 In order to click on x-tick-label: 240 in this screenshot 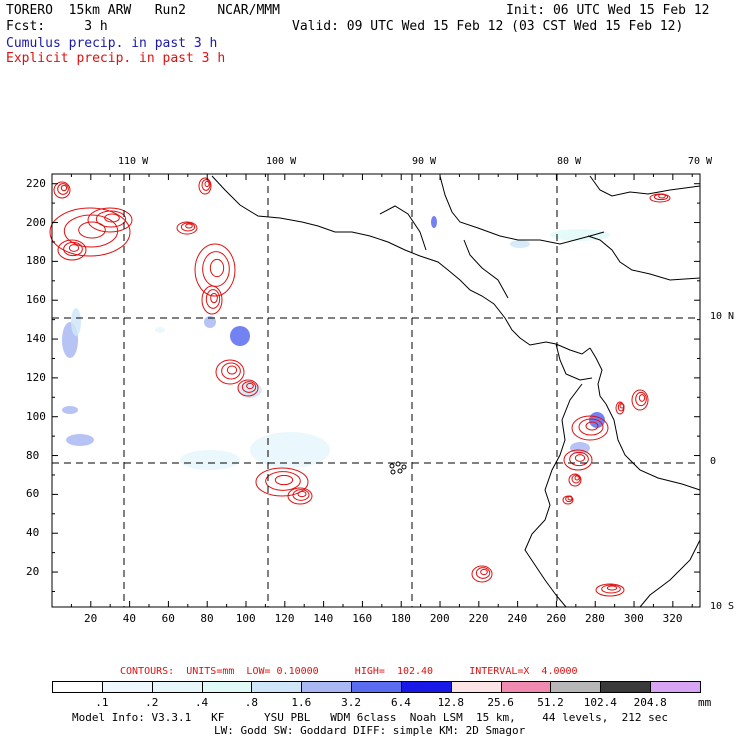, I will do `click(517, 618)`.